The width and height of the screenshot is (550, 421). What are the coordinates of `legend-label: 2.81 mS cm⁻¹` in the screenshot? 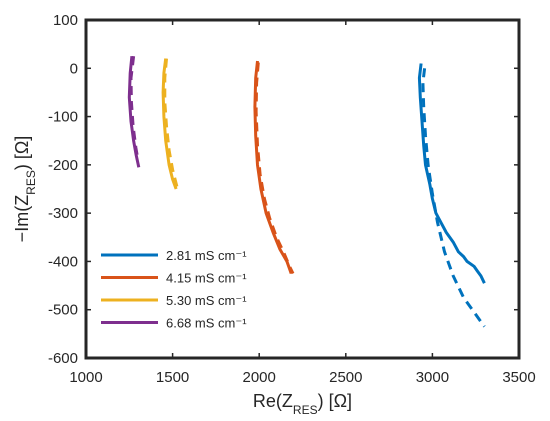 It's located at (206, 255).